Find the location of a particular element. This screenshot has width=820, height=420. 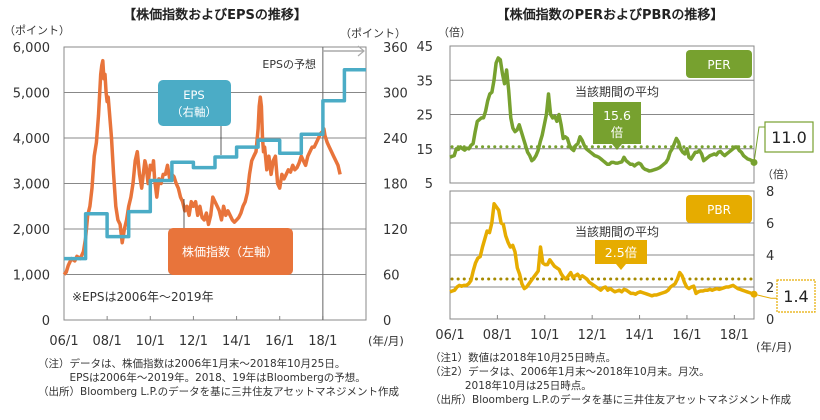

right-y-tick-label: 60 is located at coordinates (391, 276).